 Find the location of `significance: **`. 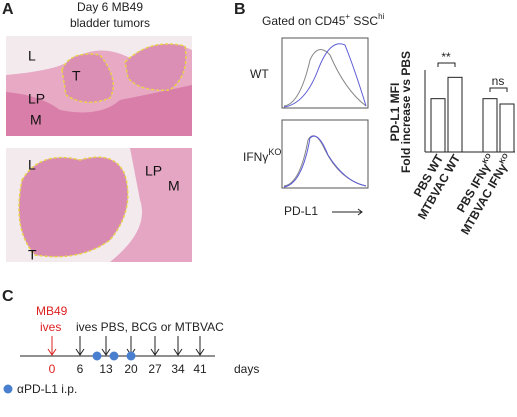

significance: ** is located at coordinates (446, 57).